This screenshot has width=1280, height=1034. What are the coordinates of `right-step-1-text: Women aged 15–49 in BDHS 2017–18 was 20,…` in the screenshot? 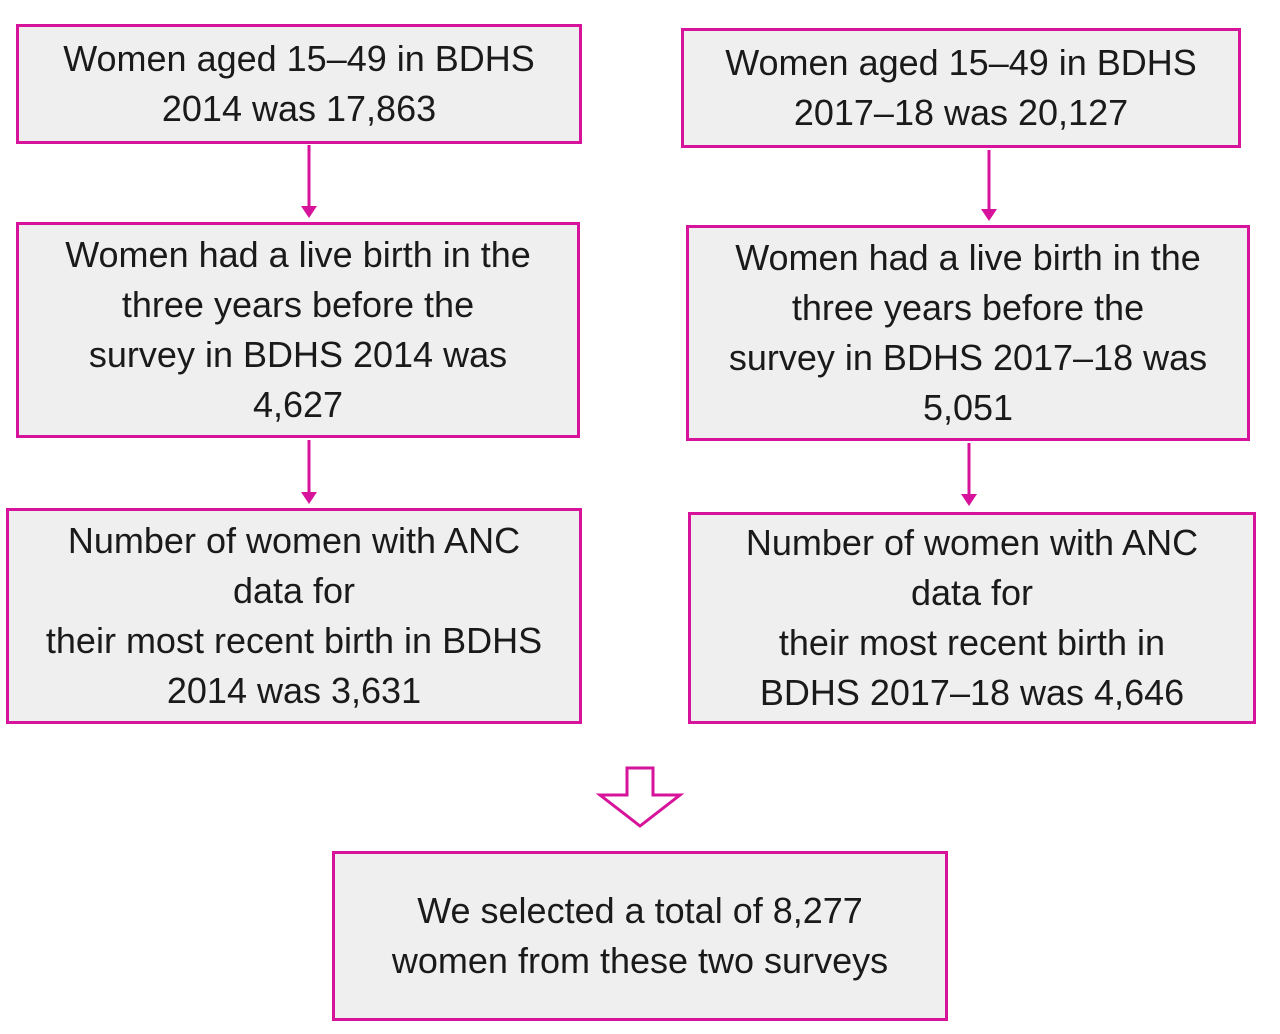 It's located at (961, 87).